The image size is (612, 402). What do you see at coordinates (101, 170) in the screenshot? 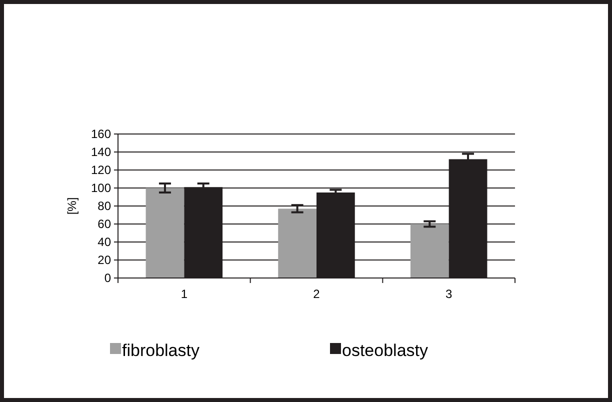
I see `y-tick-label: 120` at bounding box center [101, 170].